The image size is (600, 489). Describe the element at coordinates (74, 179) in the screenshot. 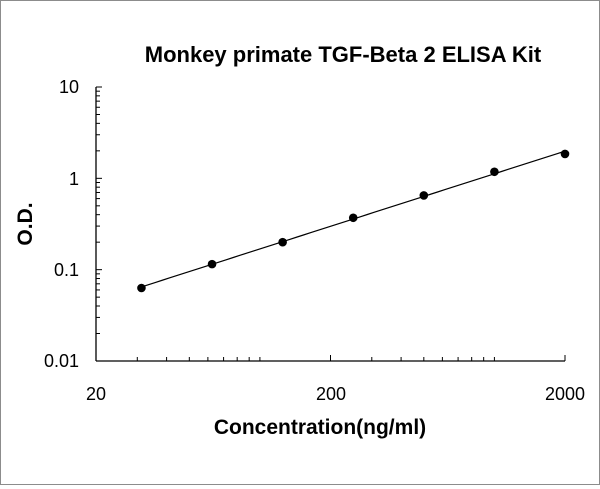

I see `y-tick-label: 1` at that location.